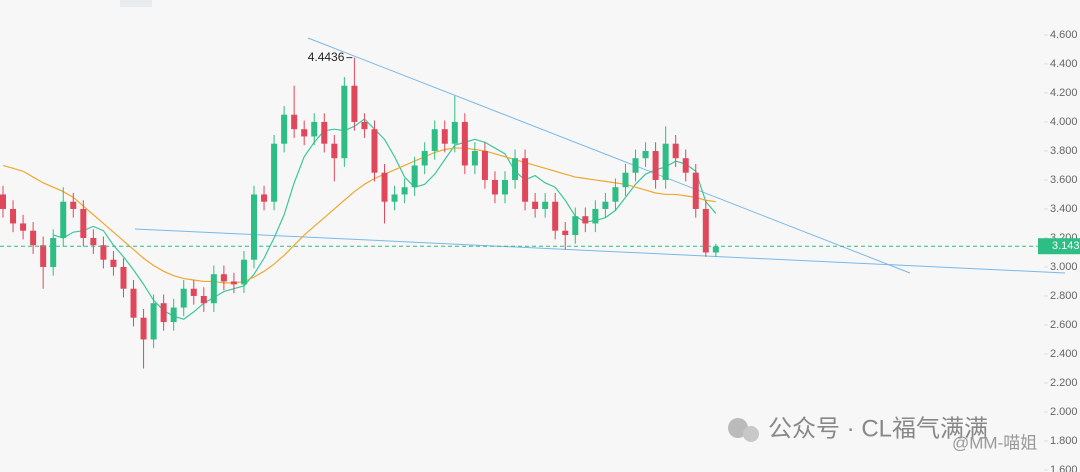 This screenshot has height=472, width=1080. I want to click on y-tick-label: 1.600, so click(1064, 468).